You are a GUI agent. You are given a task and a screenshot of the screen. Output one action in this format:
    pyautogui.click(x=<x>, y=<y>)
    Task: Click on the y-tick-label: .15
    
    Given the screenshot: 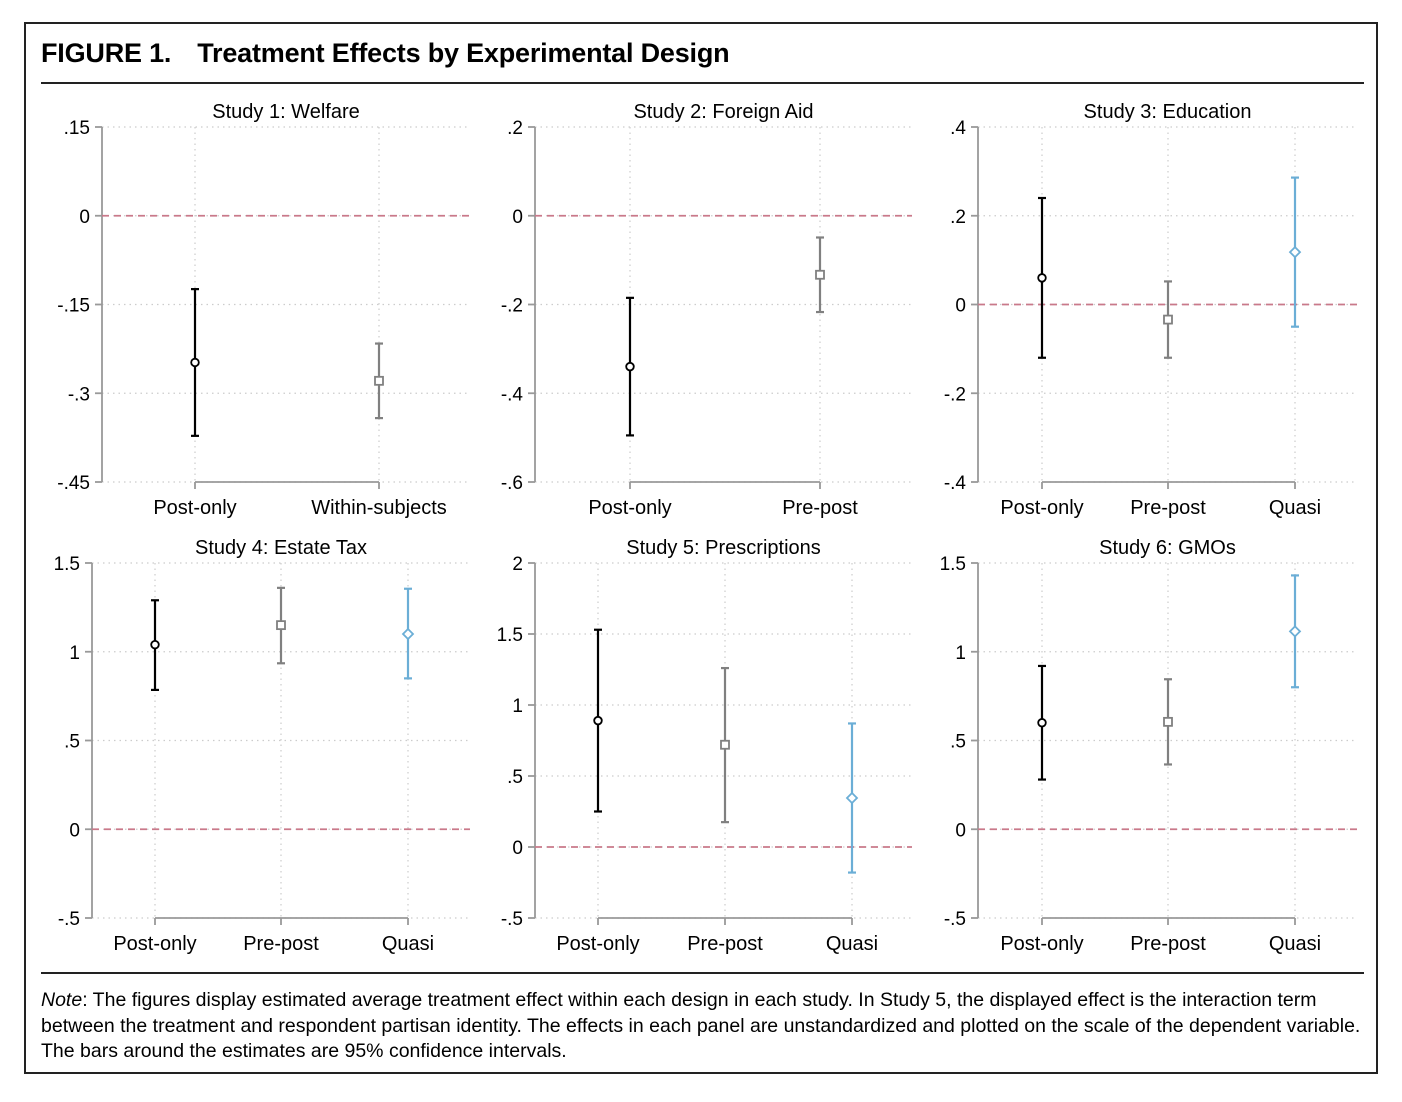 What is the action you would take?
    pyautogui.click(x=77, y=128)
    